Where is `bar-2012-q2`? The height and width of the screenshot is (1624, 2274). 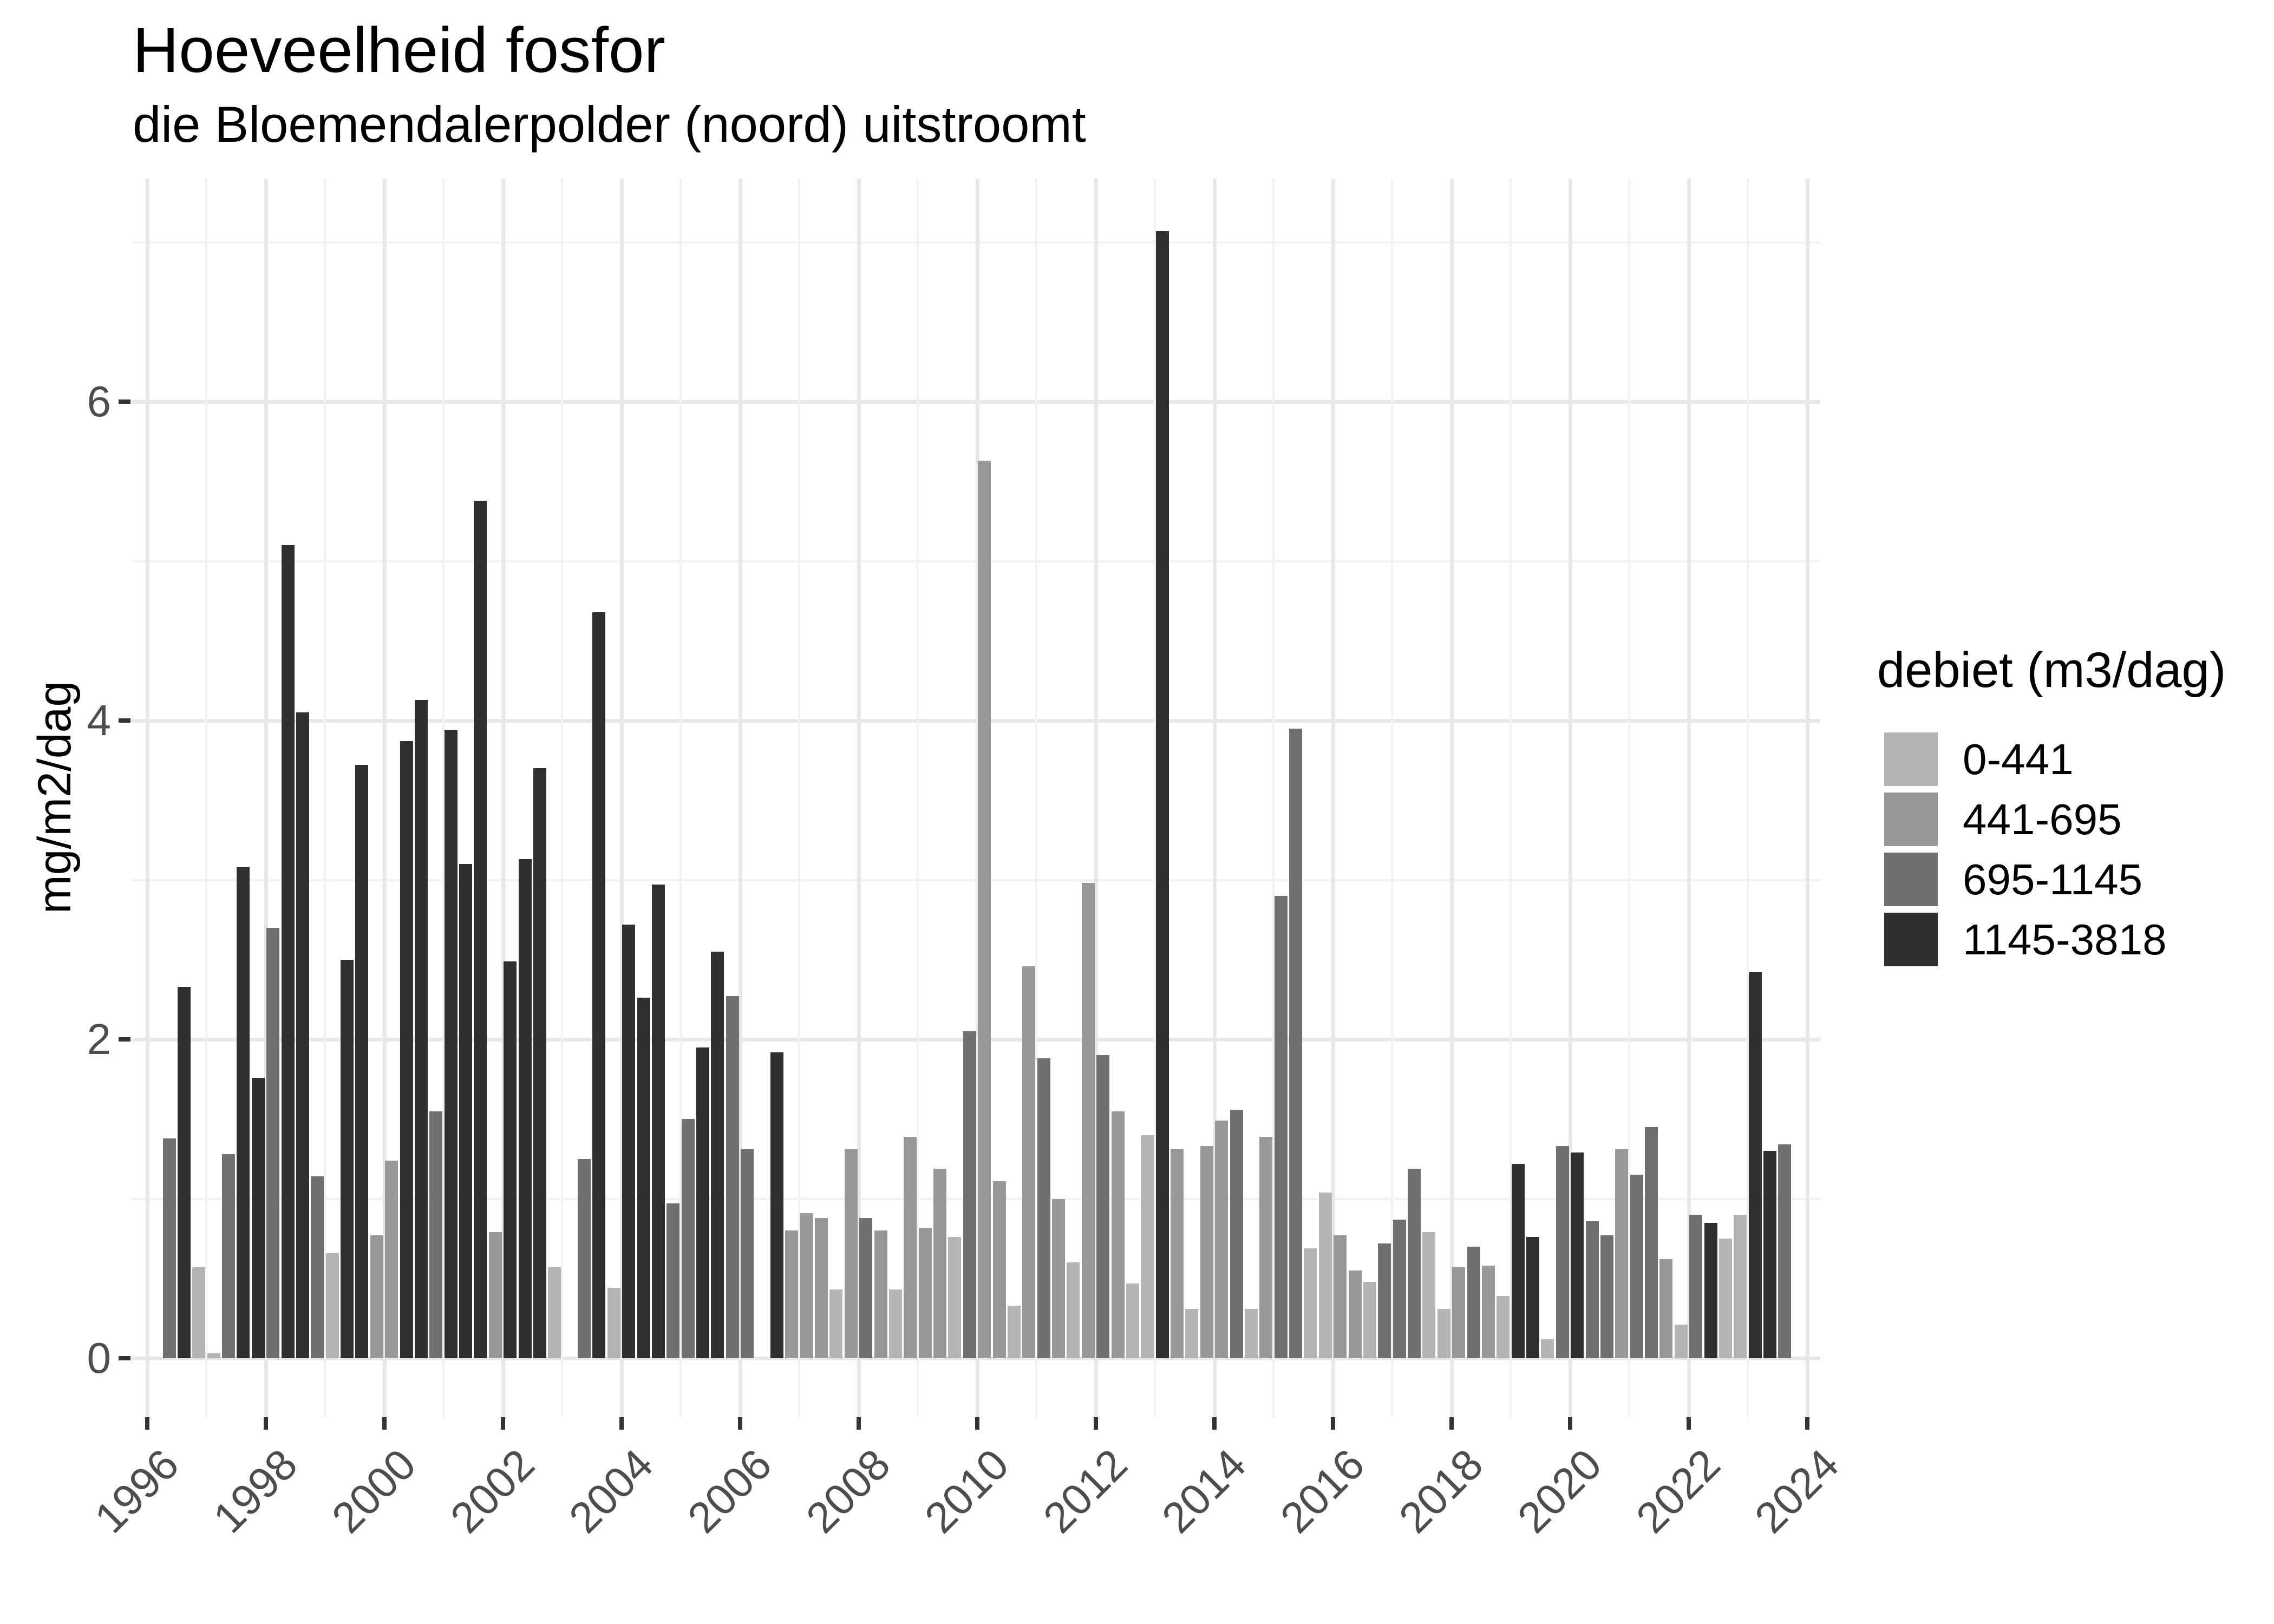 bar-2012-q2 is located at coordinates (1118, 1235).